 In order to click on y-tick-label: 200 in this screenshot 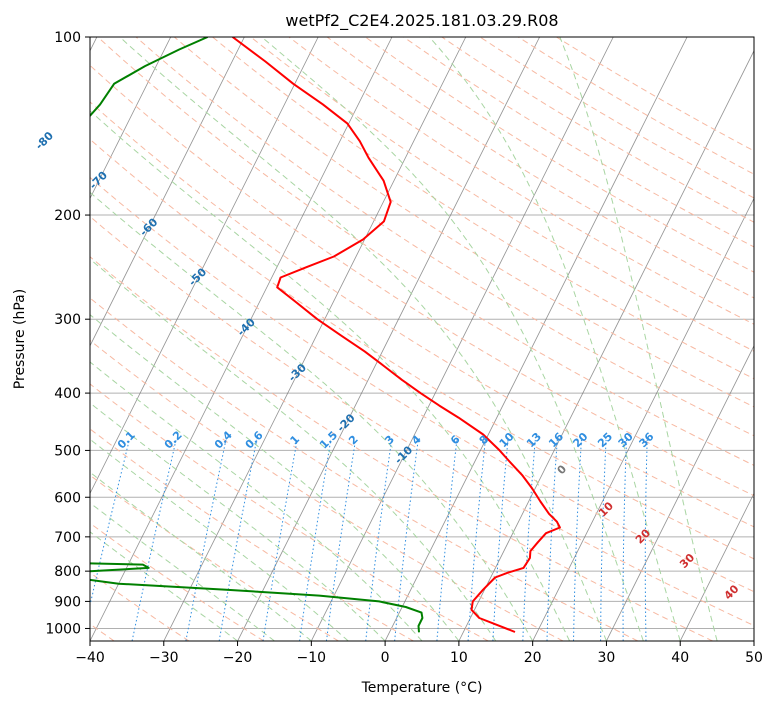, I will do `click(67, 216)`.